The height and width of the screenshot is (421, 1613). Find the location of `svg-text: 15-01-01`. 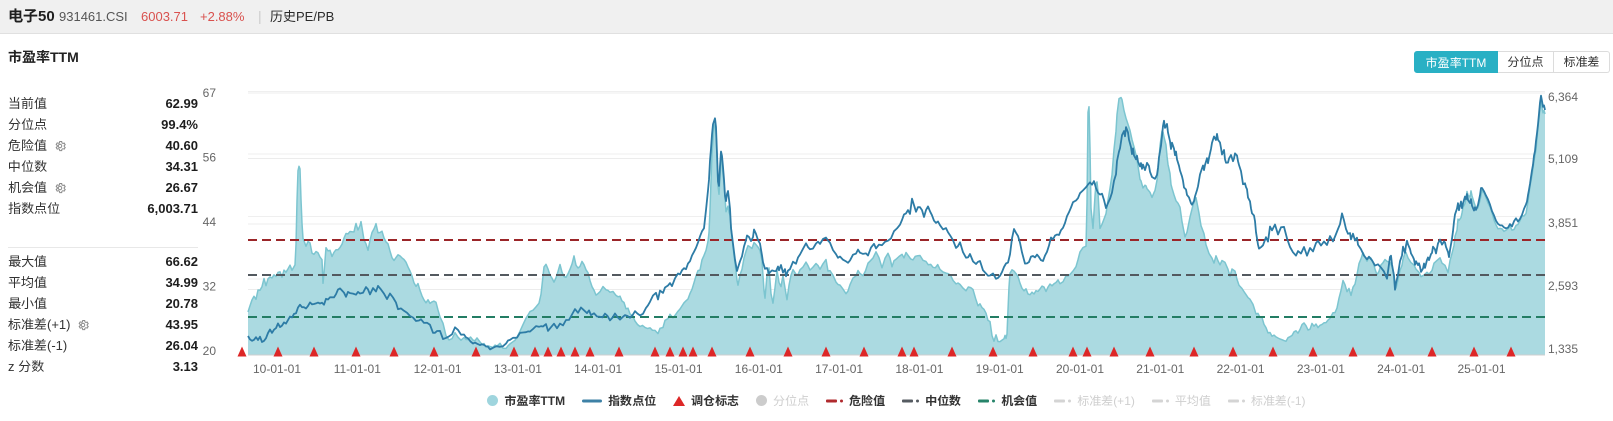

svg-text: 15-01-01 is located at coordinates (678, 369).